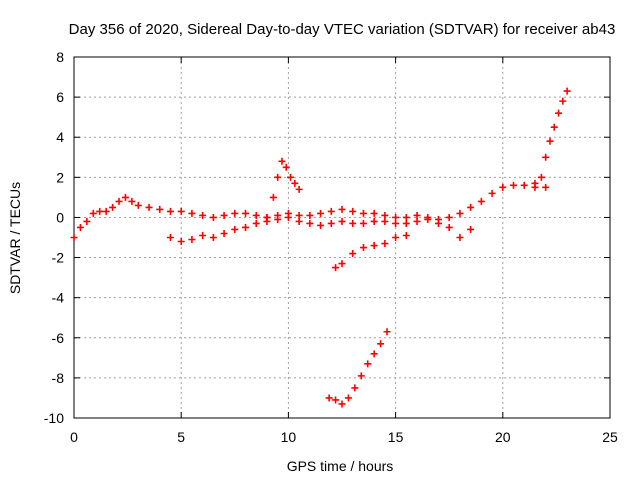 The width and height of the screenshot is (640, 480). I want to click on x-tick-label: 15, so click(396, 437).